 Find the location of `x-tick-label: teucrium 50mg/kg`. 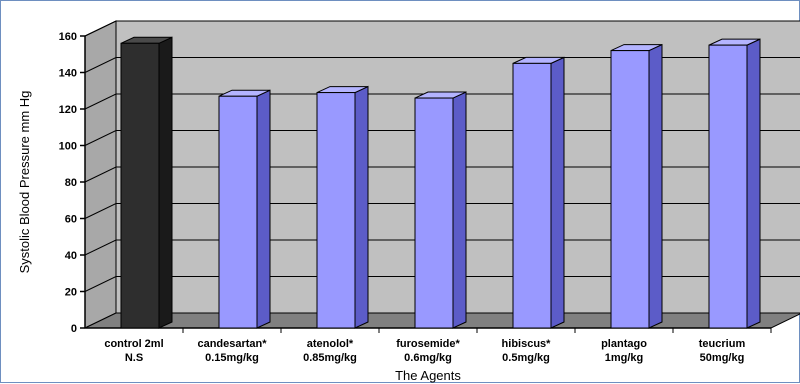

x-tick-label: teucrium 50mg/kg is located at coordinates (722, 351).